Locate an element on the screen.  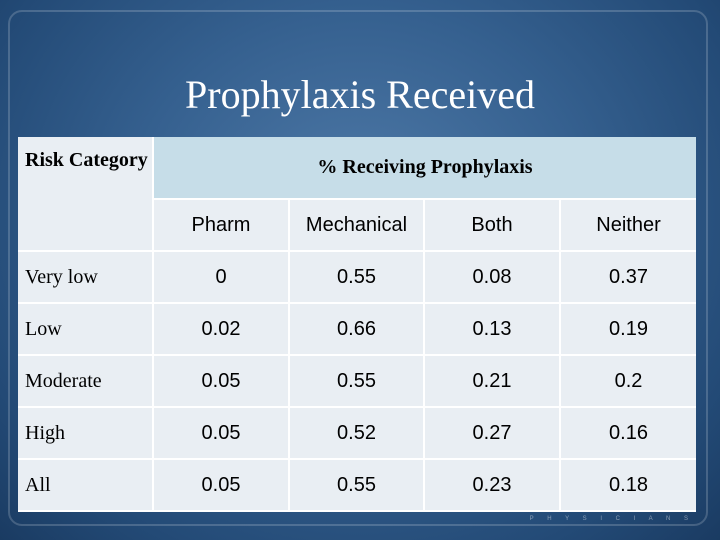
table-row: Very low 0 0.55 0.08 0.37 is located at coordinates (357, 277).